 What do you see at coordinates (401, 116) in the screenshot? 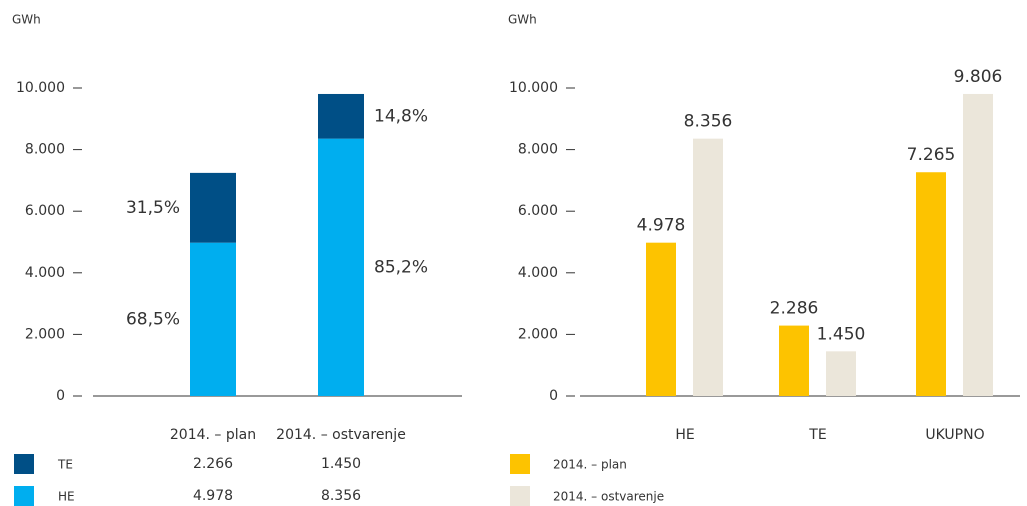
I see `share-label: 14,8%` at bounding box center [401, 116].